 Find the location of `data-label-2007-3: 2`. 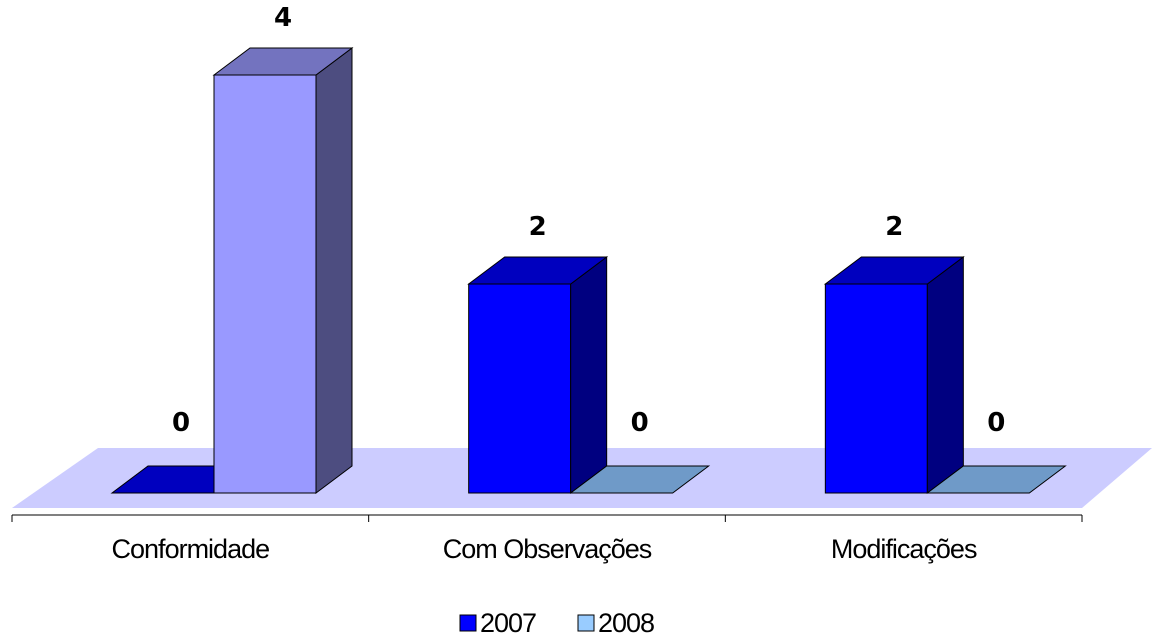

data-label-2007-3: 2 is located at coordinates (894, 227).